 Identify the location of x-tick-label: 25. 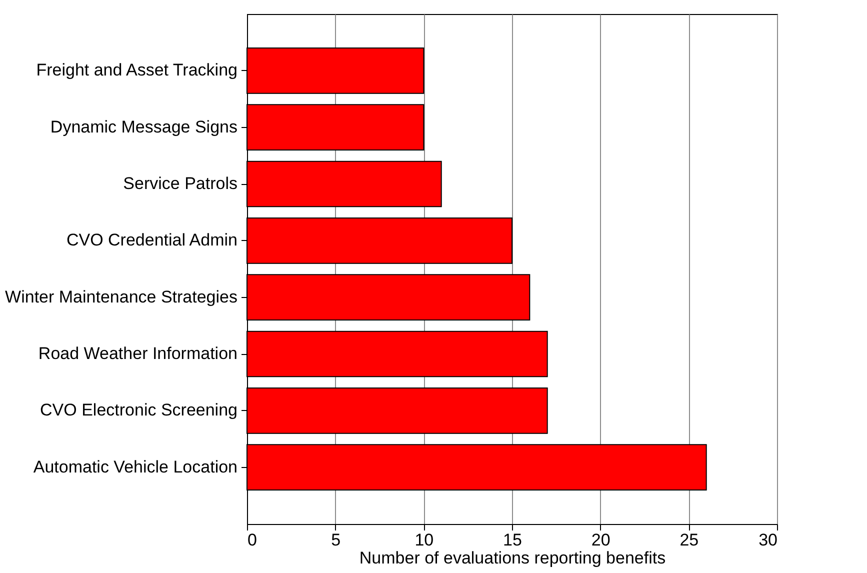
(689, 540).